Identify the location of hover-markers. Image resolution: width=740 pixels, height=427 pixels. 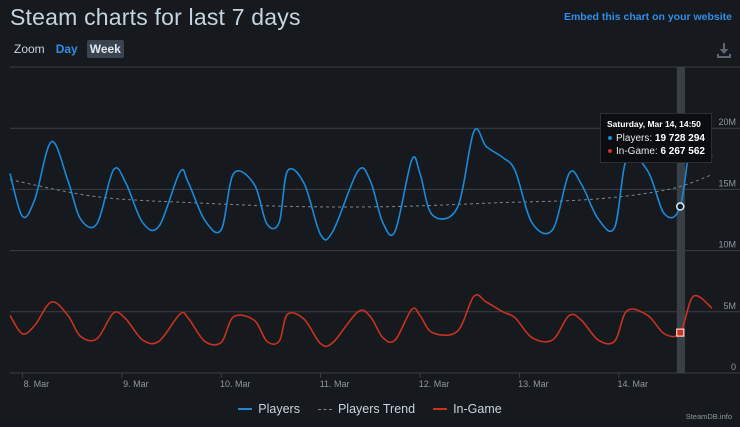
(680, 269).